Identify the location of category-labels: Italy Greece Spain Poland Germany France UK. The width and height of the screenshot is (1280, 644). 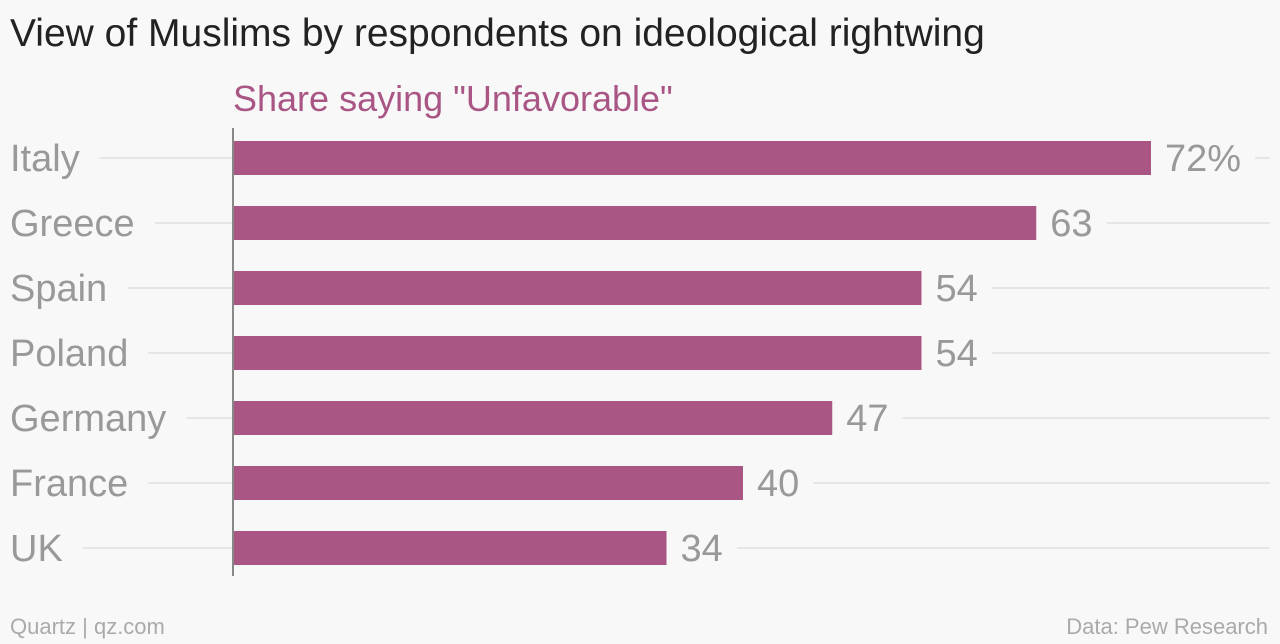
(88, 354).